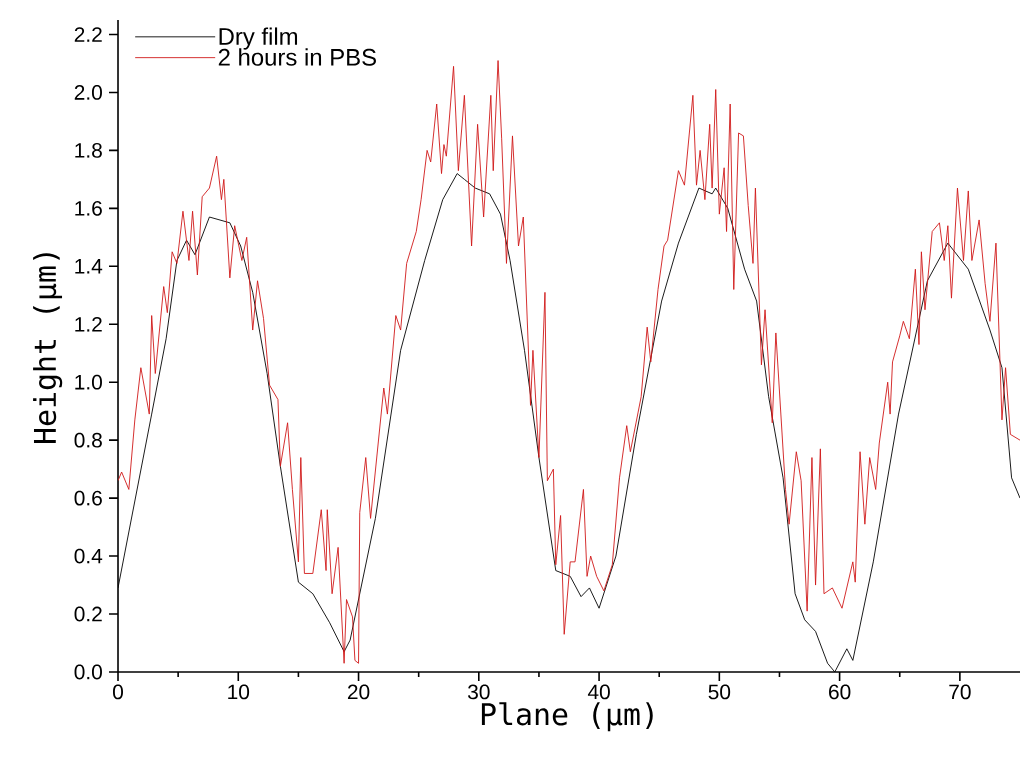 The image size is (1020, 773). What do you see at coordinates (48, 348) in the screenshot?
I see `y-axis-title: Height (μm)` at bounding box center [48, 348].